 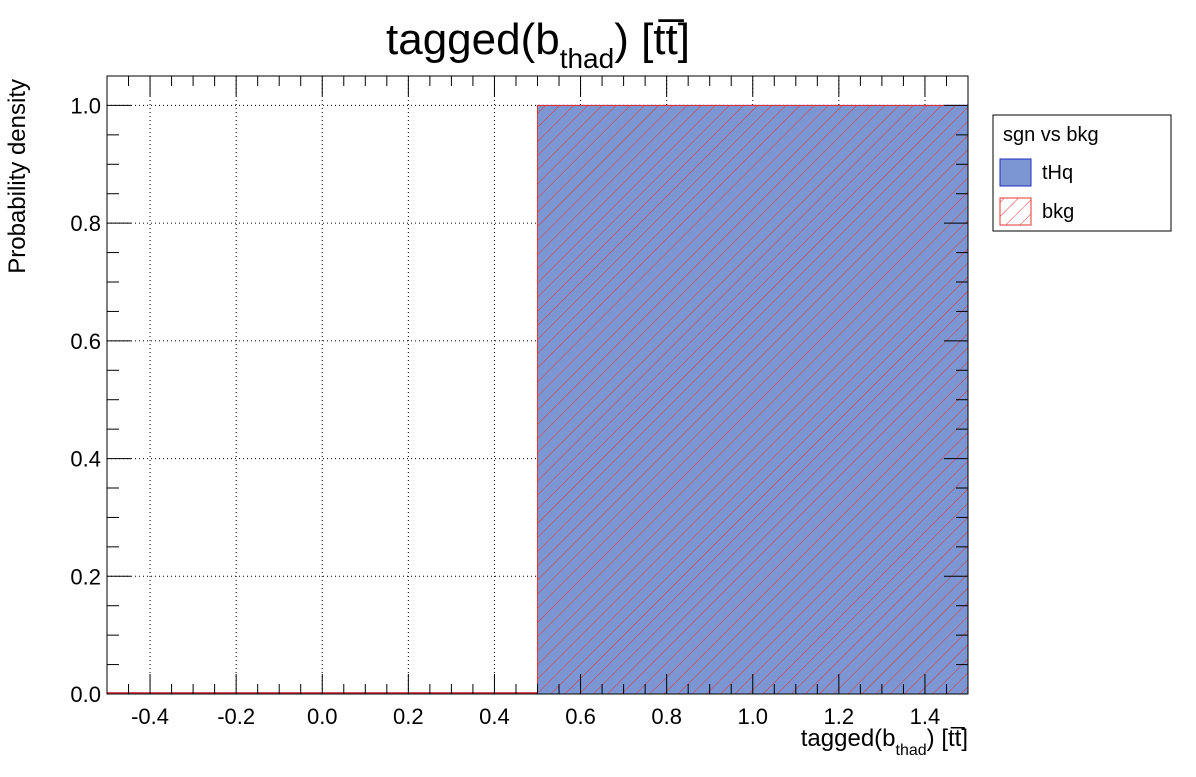 I want to click on x-tick-label: 1.4, so click(x=925, y=716).